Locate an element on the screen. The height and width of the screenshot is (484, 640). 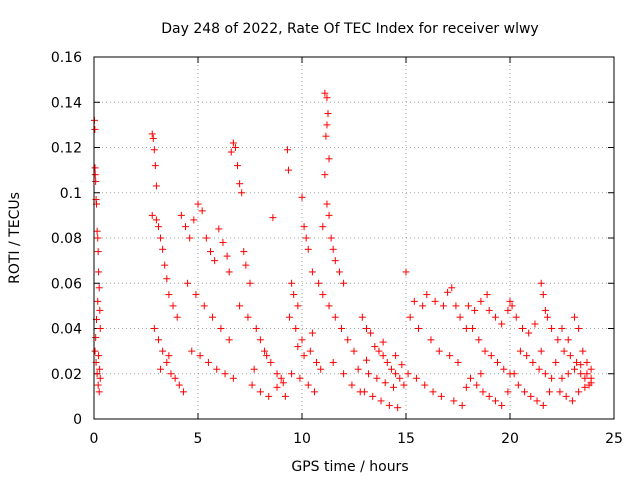
x-tick-label: 10 is located at coordinates (302, 439).